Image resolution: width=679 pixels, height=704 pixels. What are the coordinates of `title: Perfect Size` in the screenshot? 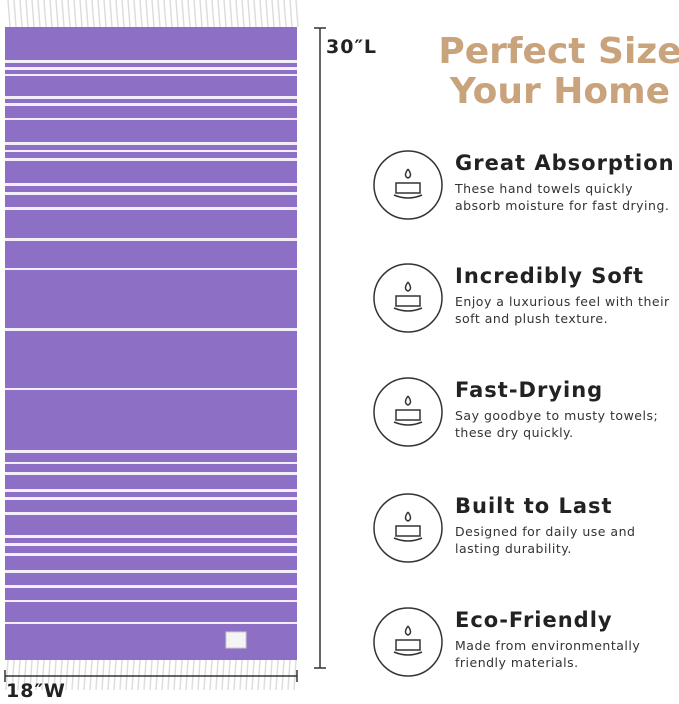 It's located at (558, 51).